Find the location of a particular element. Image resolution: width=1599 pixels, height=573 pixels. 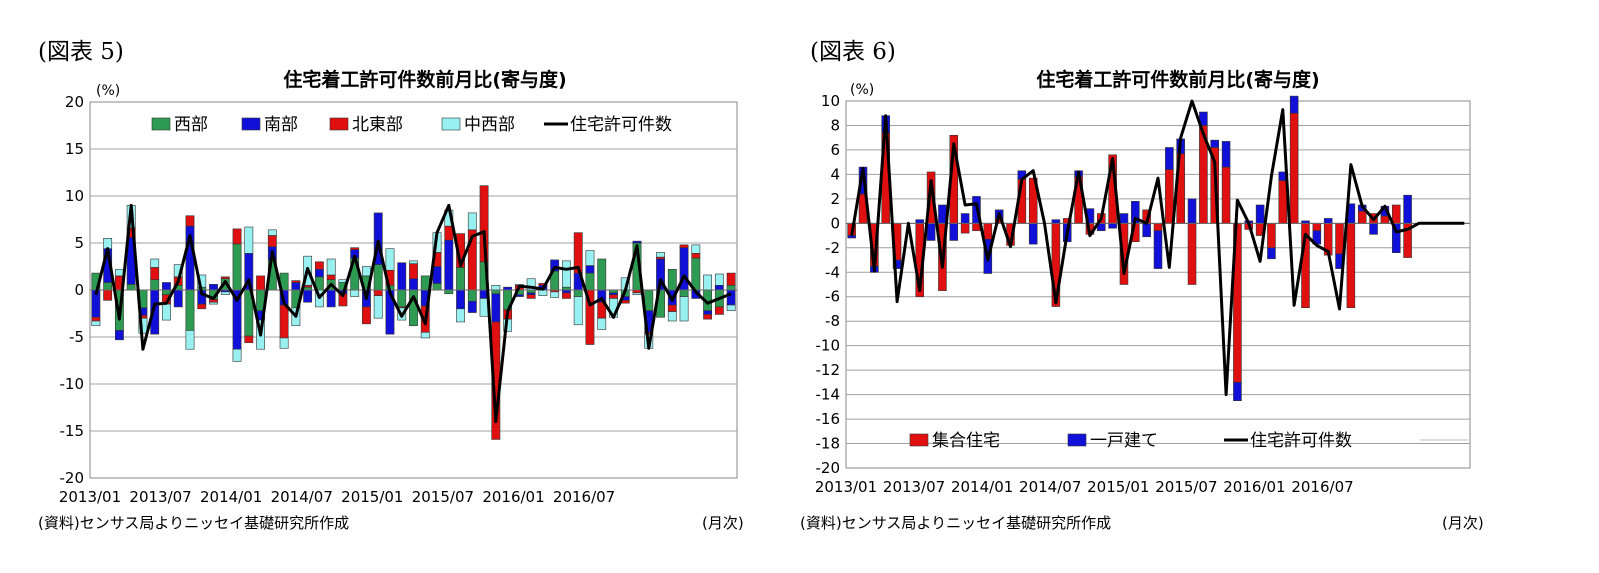

y-tick-label: -16 is located at coordinates (828, 419).